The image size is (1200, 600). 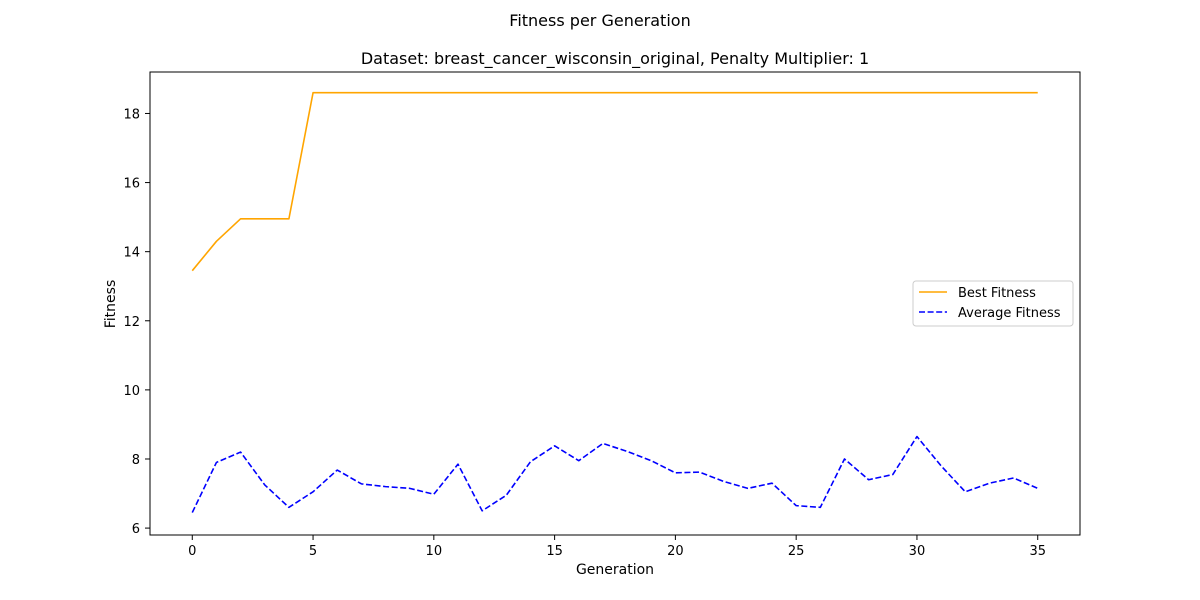 What do you see at coordinates (1009, 313) in the screenshot?
I see `legend-label: Average Fitness` at bounding box center [1009, 313].